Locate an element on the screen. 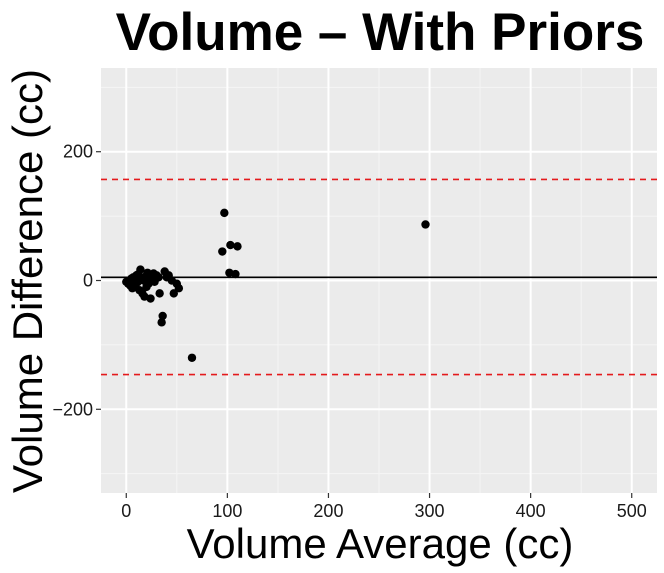 The height and width of the screenshot is (573, 664). x-tick-label: 500 is located at coordinates (632, 511).